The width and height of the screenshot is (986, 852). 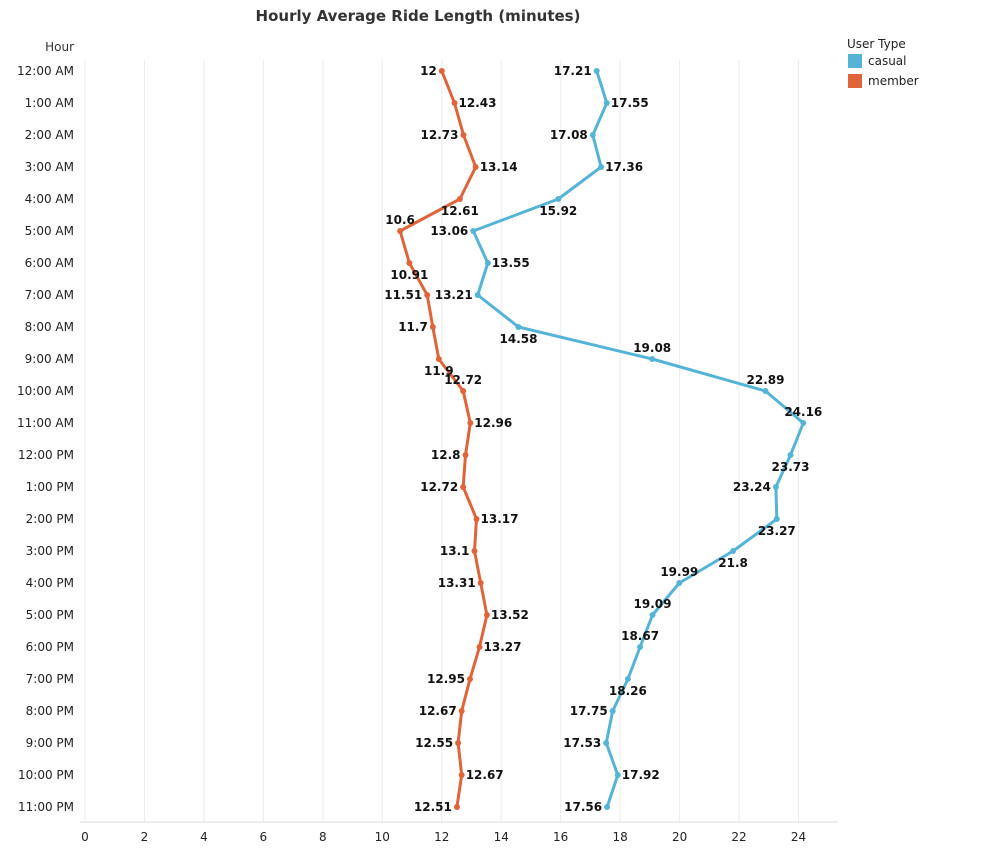 I want to click on legend-swatch-member, so click(x=855, y=81).